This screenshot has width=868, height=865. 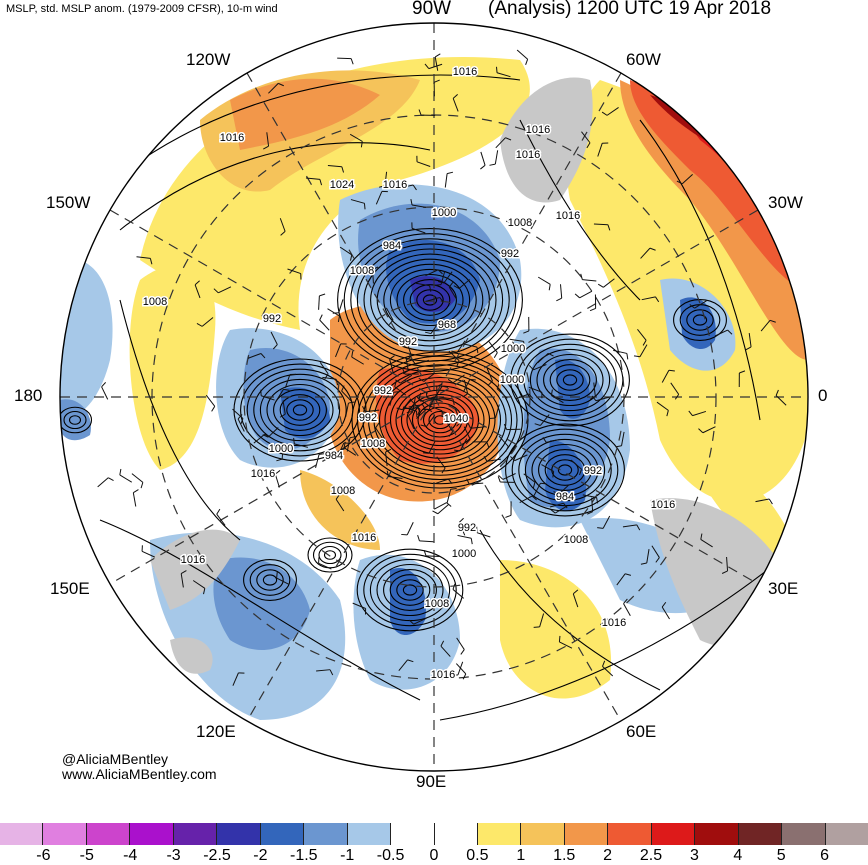 What do you see at coordinates (342, 185) in the screenshot?
I see `isobar-label: 1024` at bounding box center [342, 185].